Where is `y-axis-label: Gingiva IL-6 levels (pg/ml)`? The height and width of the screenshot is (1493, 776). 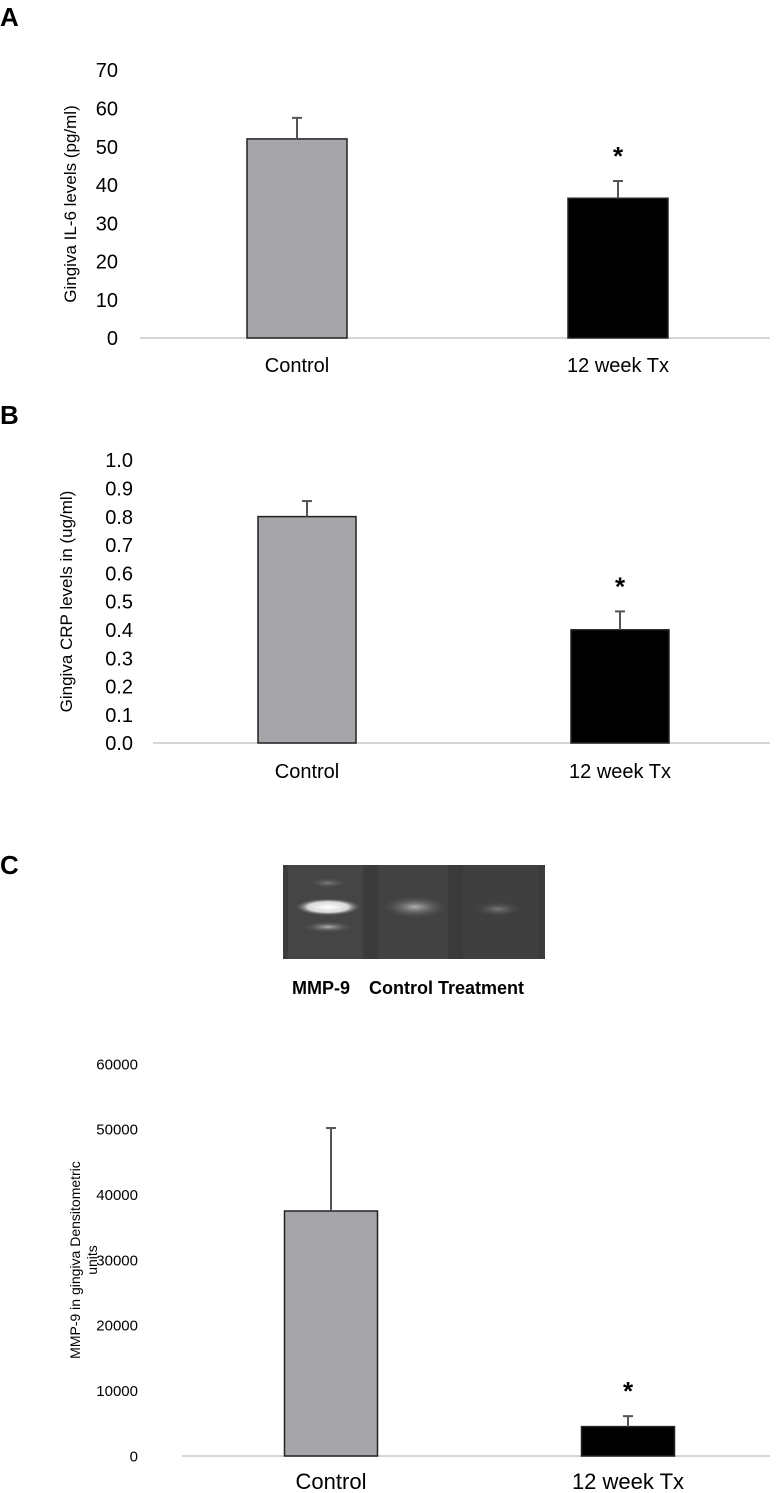 y-axis-label: Gingiva IL-6 levels (pg/ml) is located at coordinates (70, 203).